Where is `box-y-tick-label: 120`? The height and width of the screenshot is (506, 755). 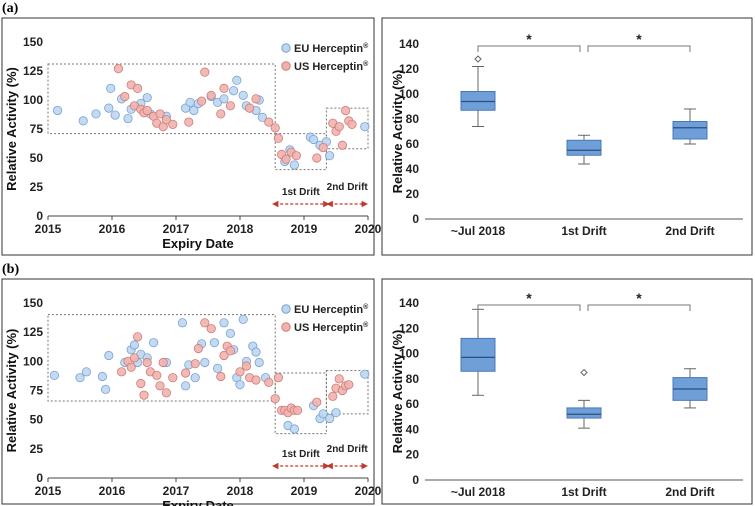
box-y-tick-label: 120 is located at coordinates (409, 328).